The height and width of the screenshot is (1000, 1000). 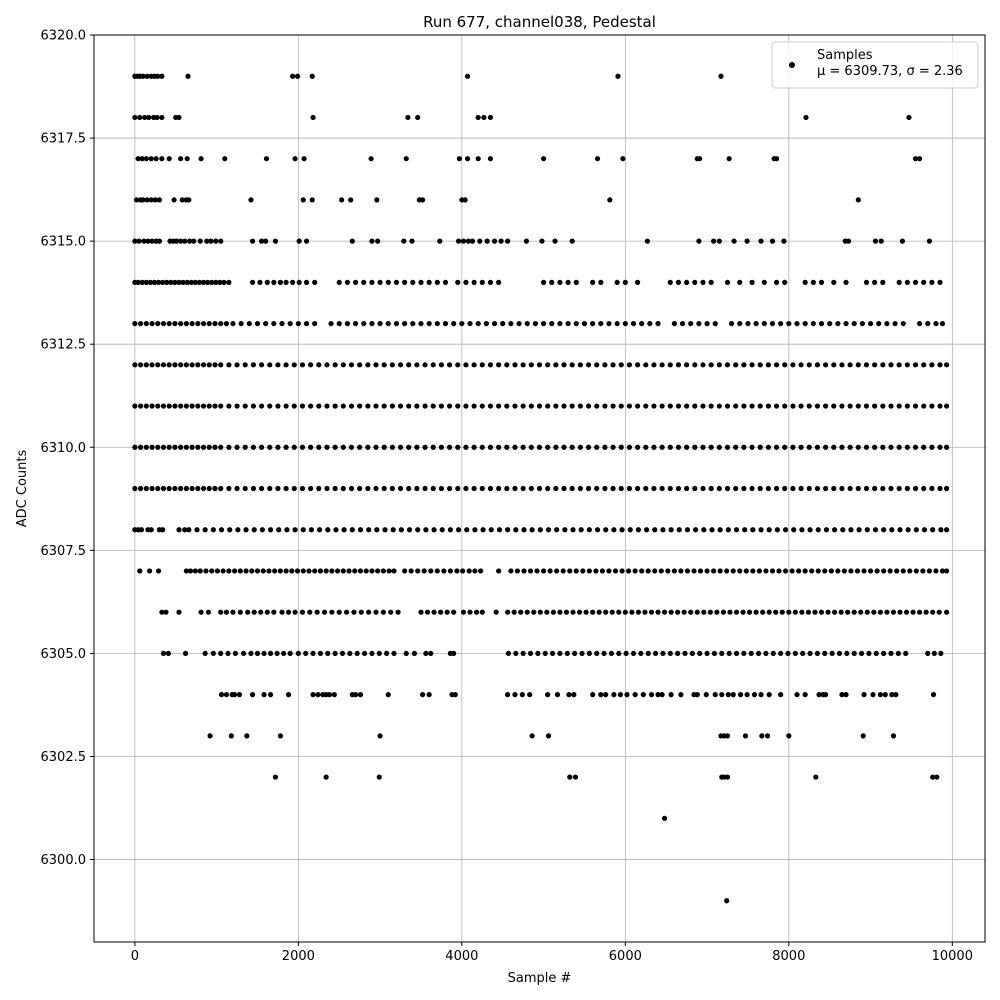 What do you see at coordinates (625, 956) in the screenshot?
I see `x-tick-label: 6000` at bounding box center [625, 956].